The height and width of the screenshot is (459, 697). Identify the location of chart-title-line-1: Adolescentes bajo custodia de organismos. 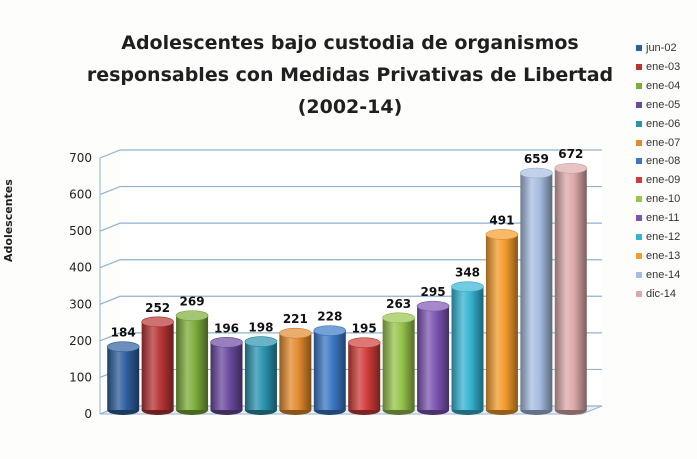
(350, 43).